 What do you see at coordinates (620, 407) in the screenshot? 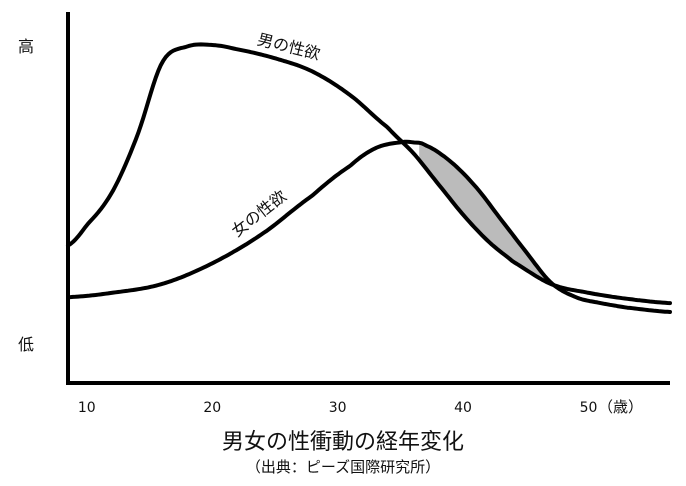
I see `x-axis-unit-label: （歳）` at bounding box center [620, 407].